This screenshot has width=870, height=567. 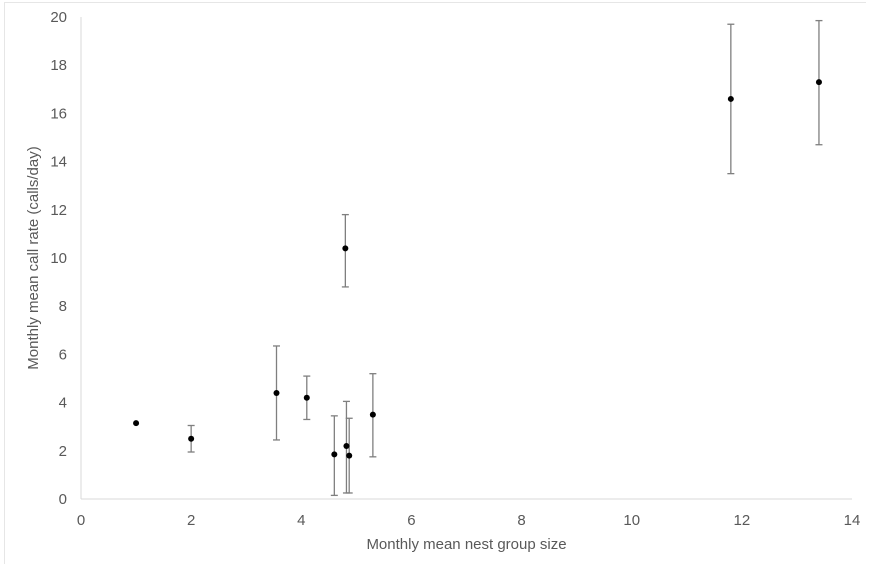 What do you see at coordinates (411, 520) in the screenshot?
I see `x-tick-label: 6` at bounding box center [411, 520].